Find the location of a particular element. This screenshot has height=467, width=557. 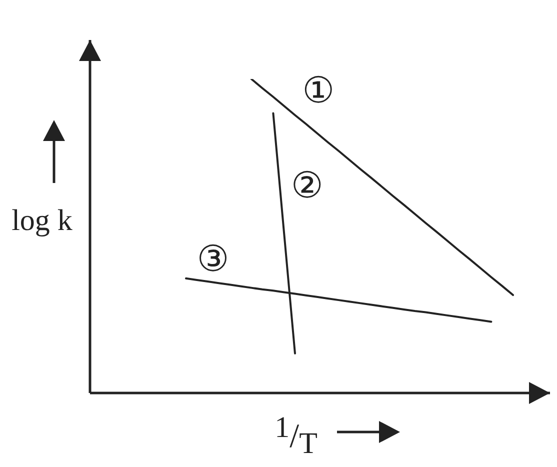

y-axis-title: log k is located at coordinates (42, 220).